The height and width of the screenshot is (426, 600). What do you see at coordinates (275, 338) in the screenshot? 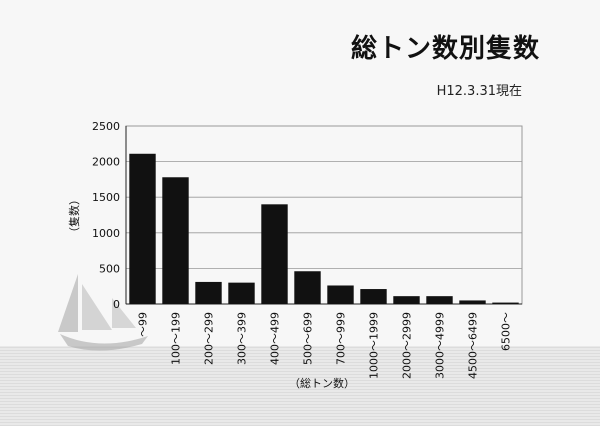
I see `x-tick-label: 400〜499` at bounding box center [275, 338].